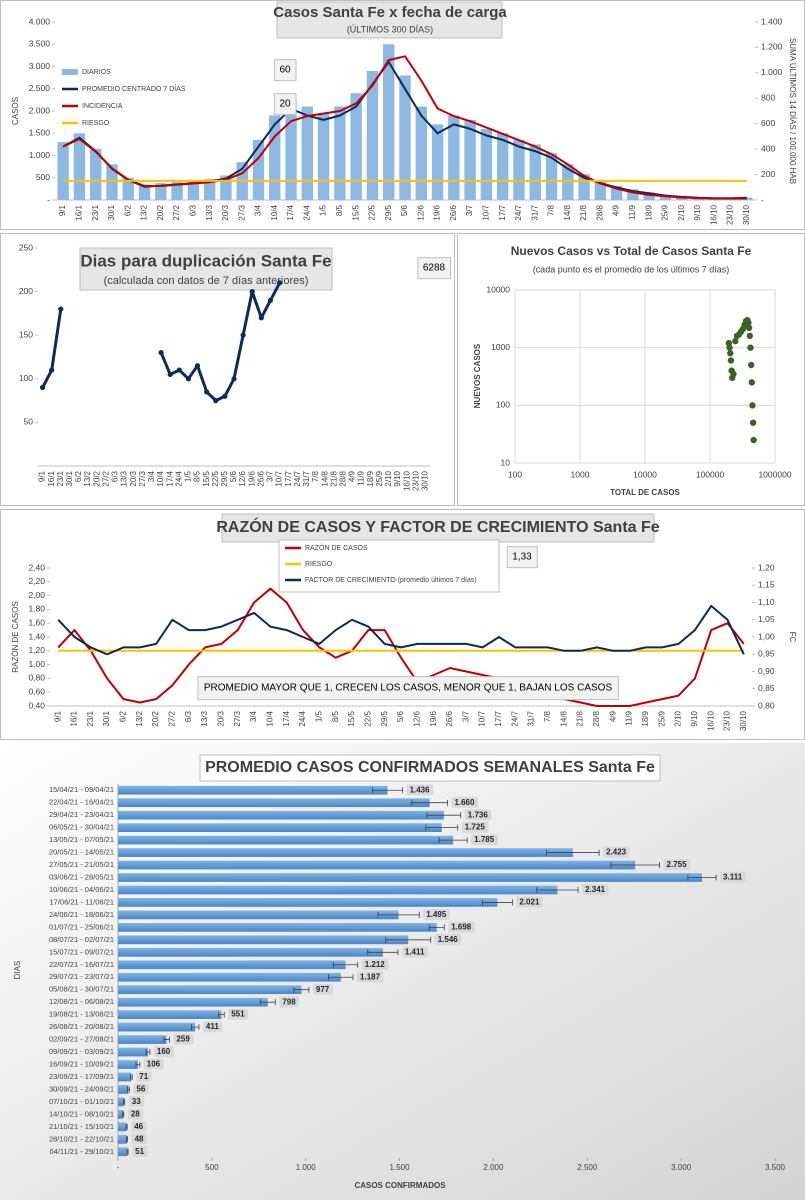  I want to click on data-label: 259, so click(183, 1039).